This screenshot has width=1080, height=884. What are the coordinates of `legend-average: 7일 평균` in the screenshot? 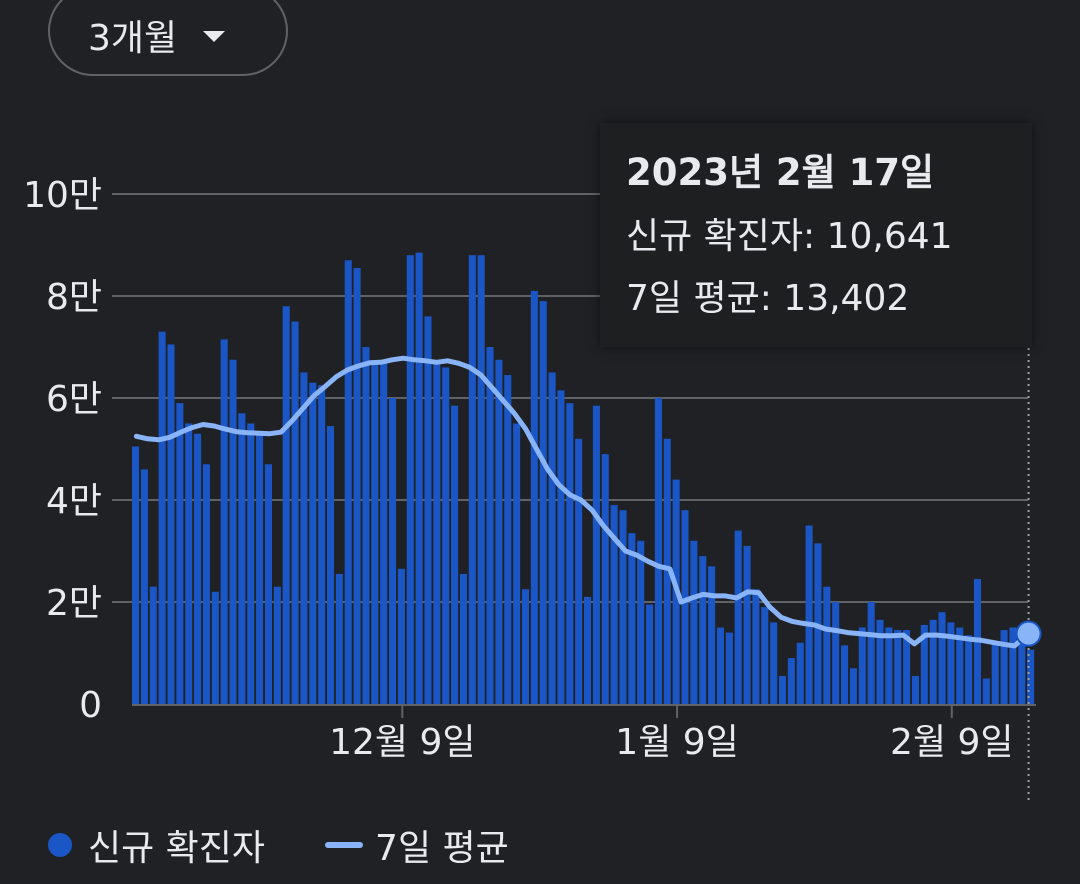 It's located at (442, 848).